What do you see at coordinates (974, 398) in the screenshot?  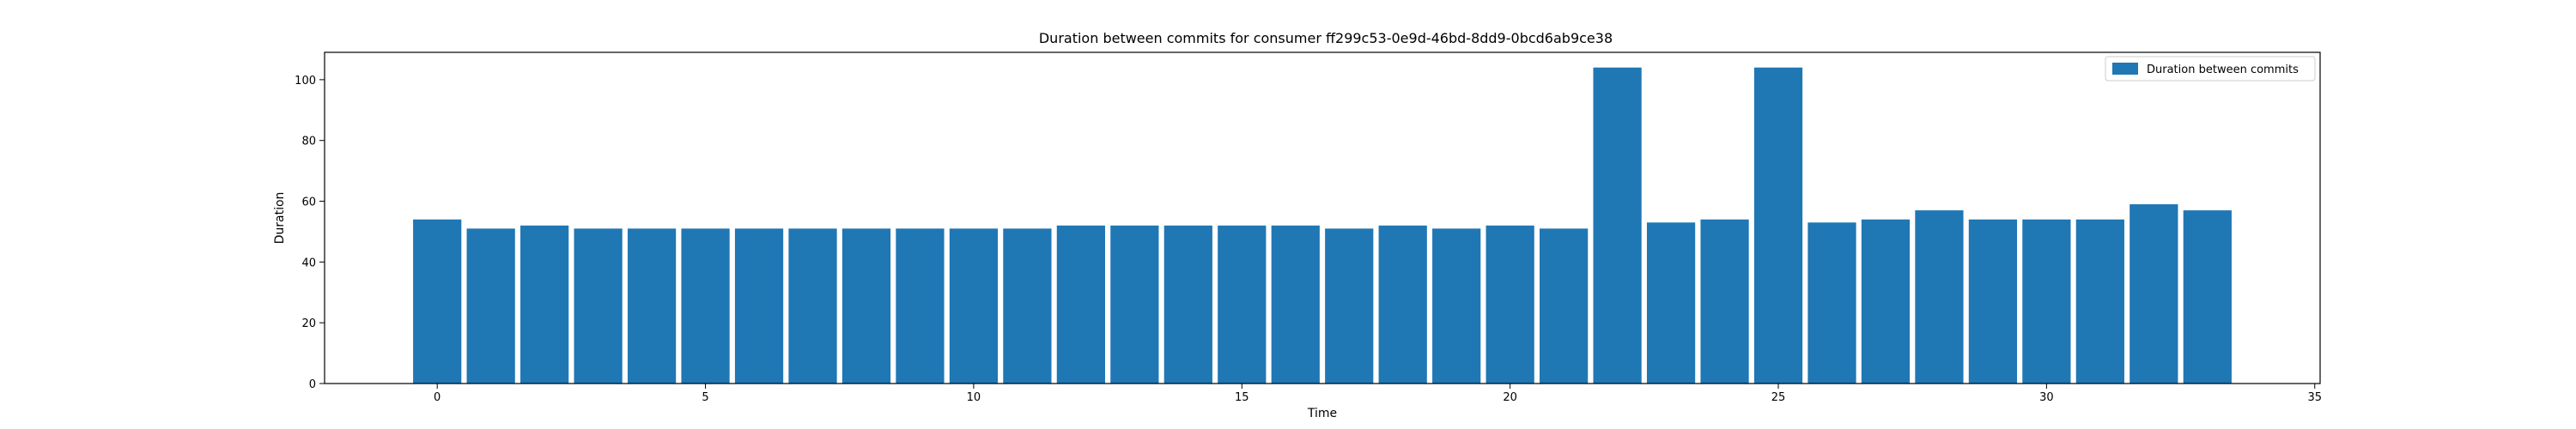 I see `x-tick-label: 10` at bounding box center [974, 398].